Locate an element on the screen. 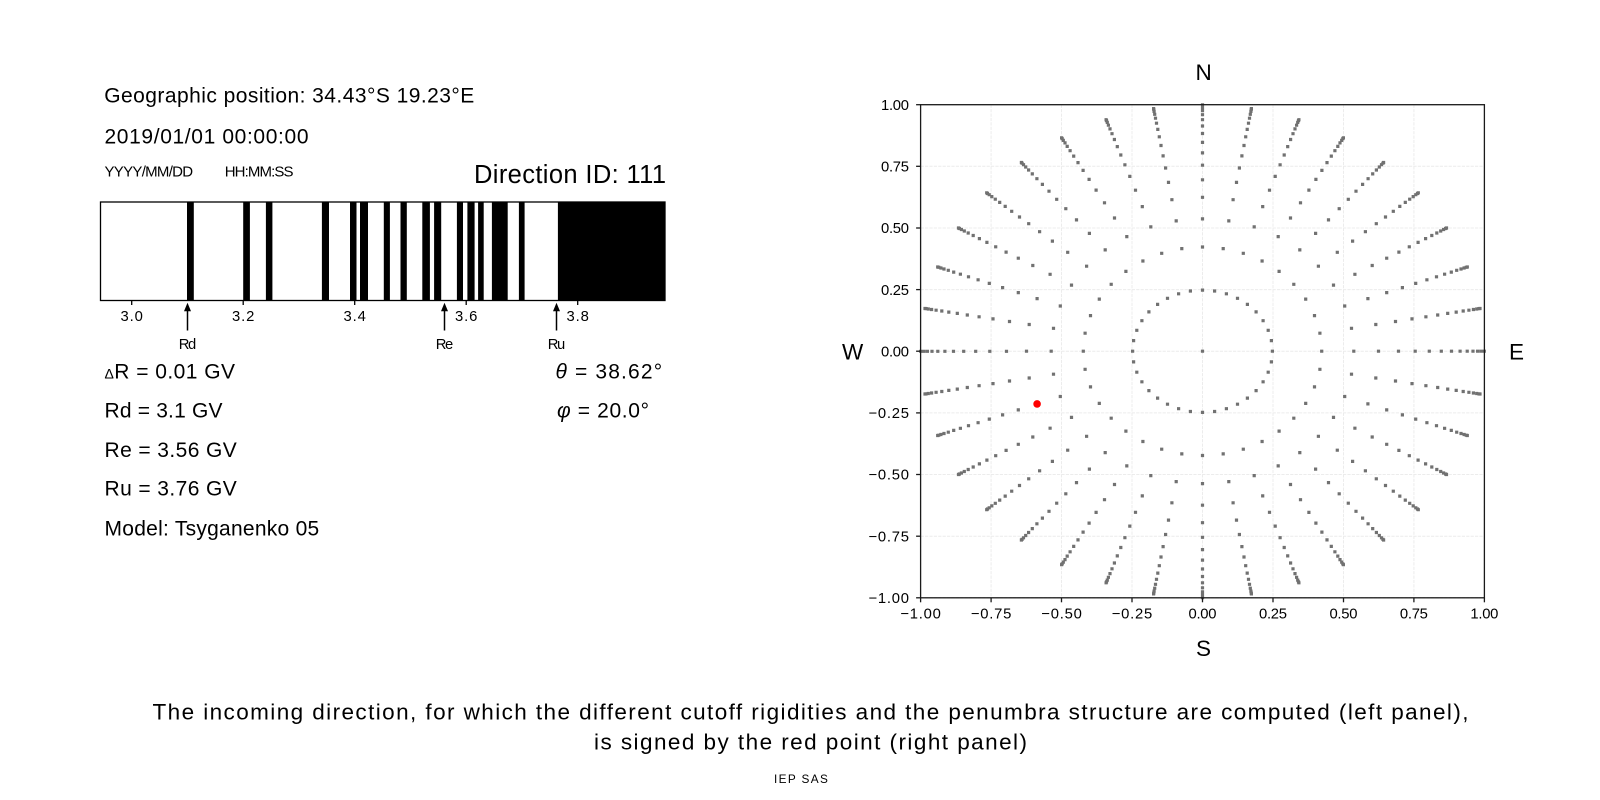 The image size is (1600, 800). svg-text: HH:MM:SS is located at coordinates (259, 171).